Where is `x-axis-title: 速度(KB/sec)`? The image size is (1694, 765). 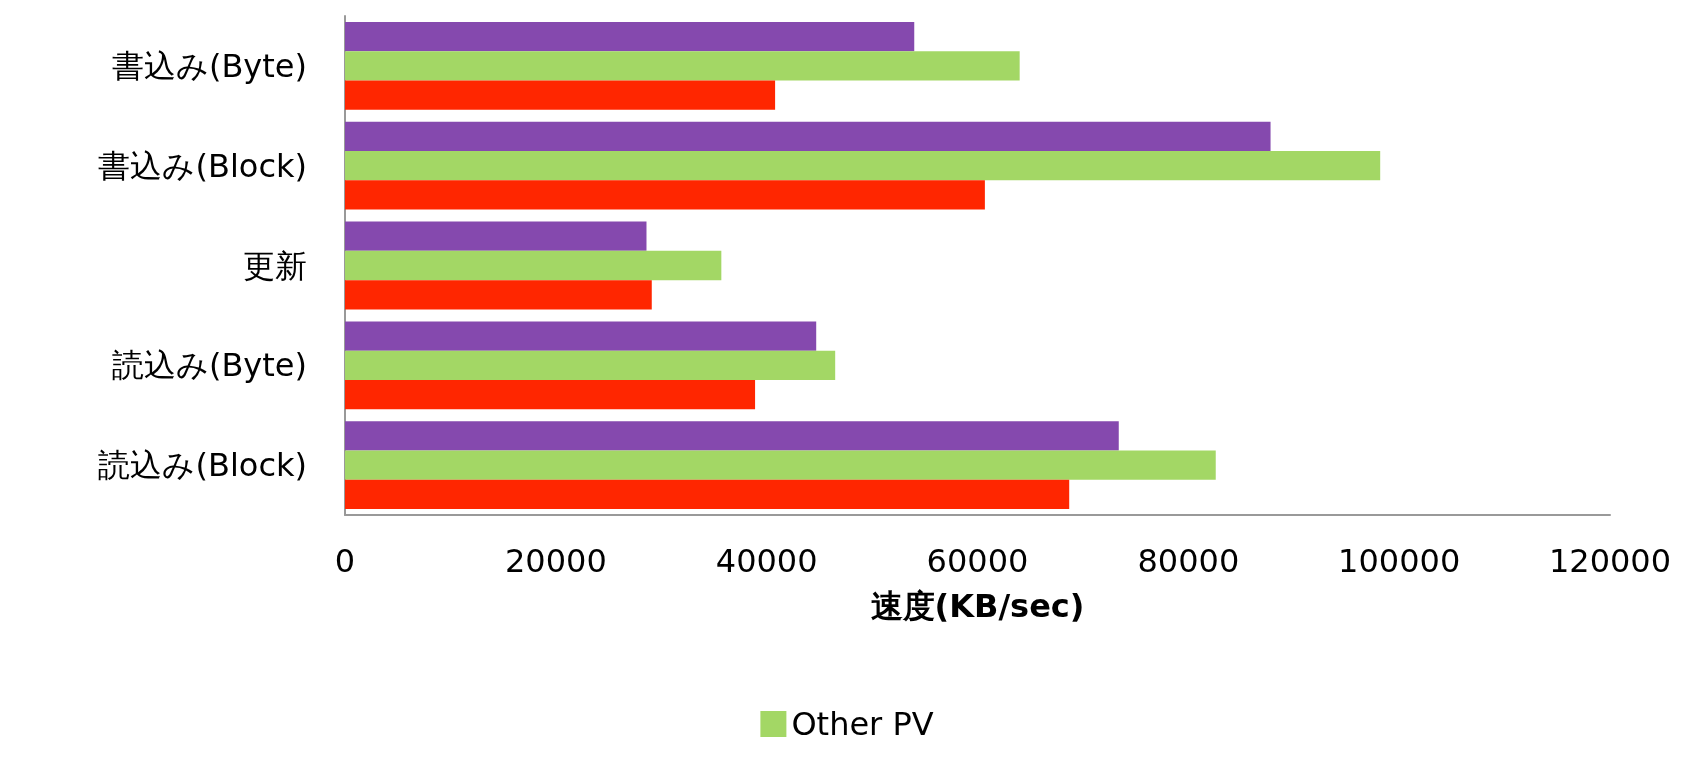 x-axis-title: 速度(KB/sec) is located at coordinates (977, 606).